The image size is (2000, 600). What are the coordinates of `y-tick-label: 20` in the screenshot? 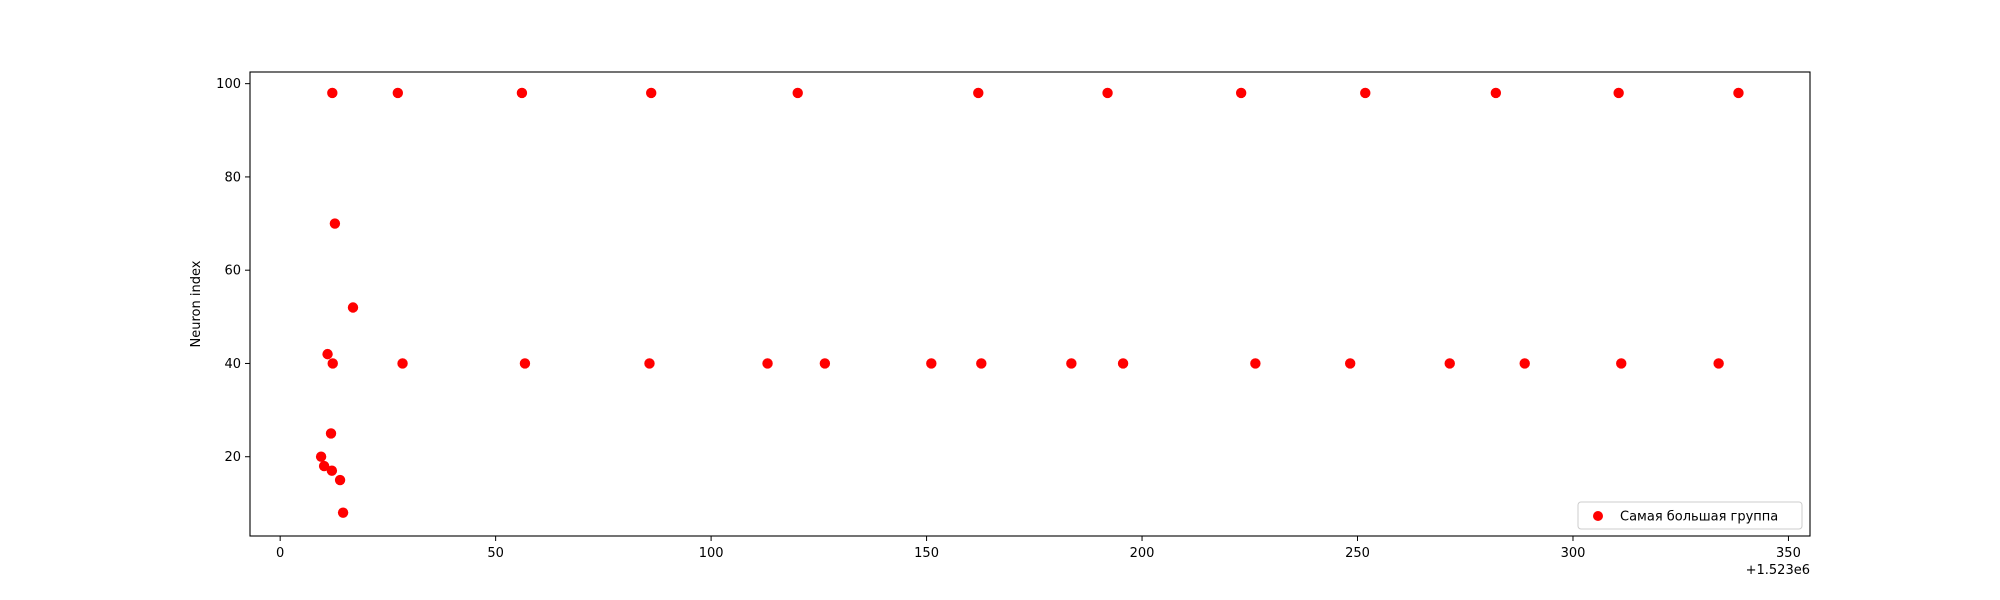 It's located at (232, 457).